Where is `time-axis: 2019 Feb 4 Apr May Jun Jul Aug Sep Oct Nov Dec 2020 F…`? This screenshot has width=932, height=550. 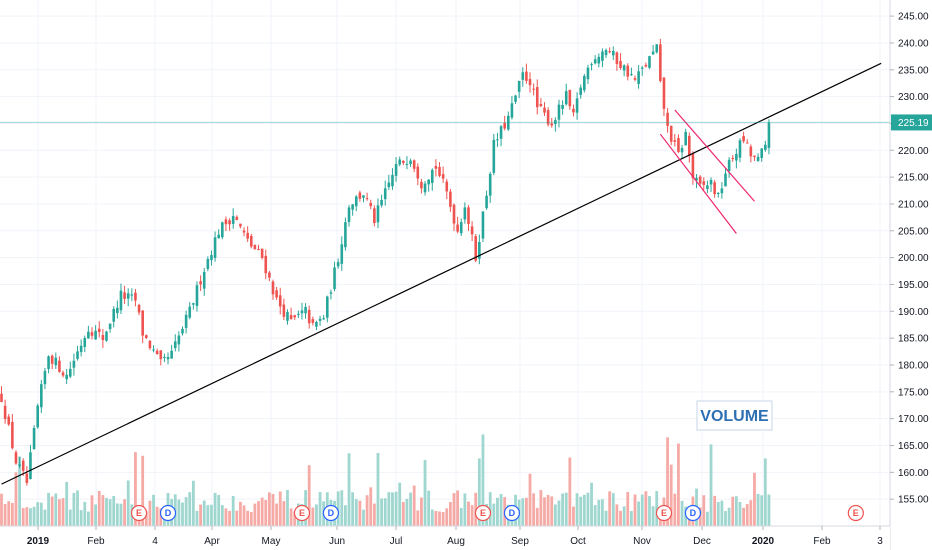
time-axis: 2019 Feb 4 Apr May Jun Jul Aug Sep Oct Nov Dec 2020 F… is located at coordinates (445, 537).